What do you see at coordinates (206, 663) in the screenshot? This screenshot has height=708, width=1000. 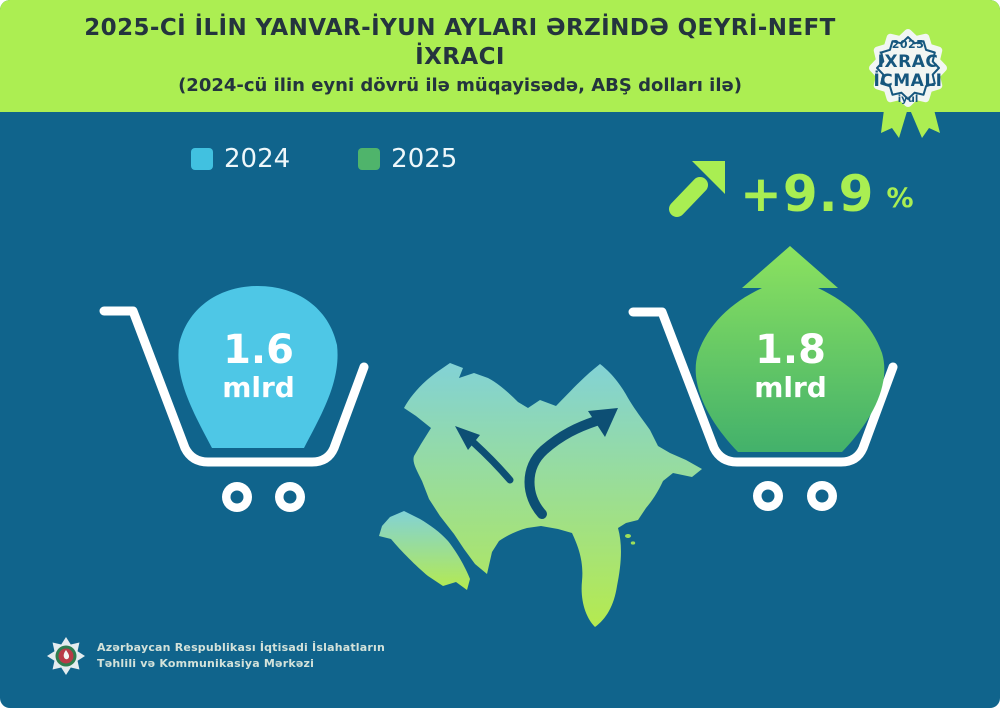 I see `footer-org-line2: Təhlili və Kommunikasiya Mərkəzi` at bounding box center [206, 663].